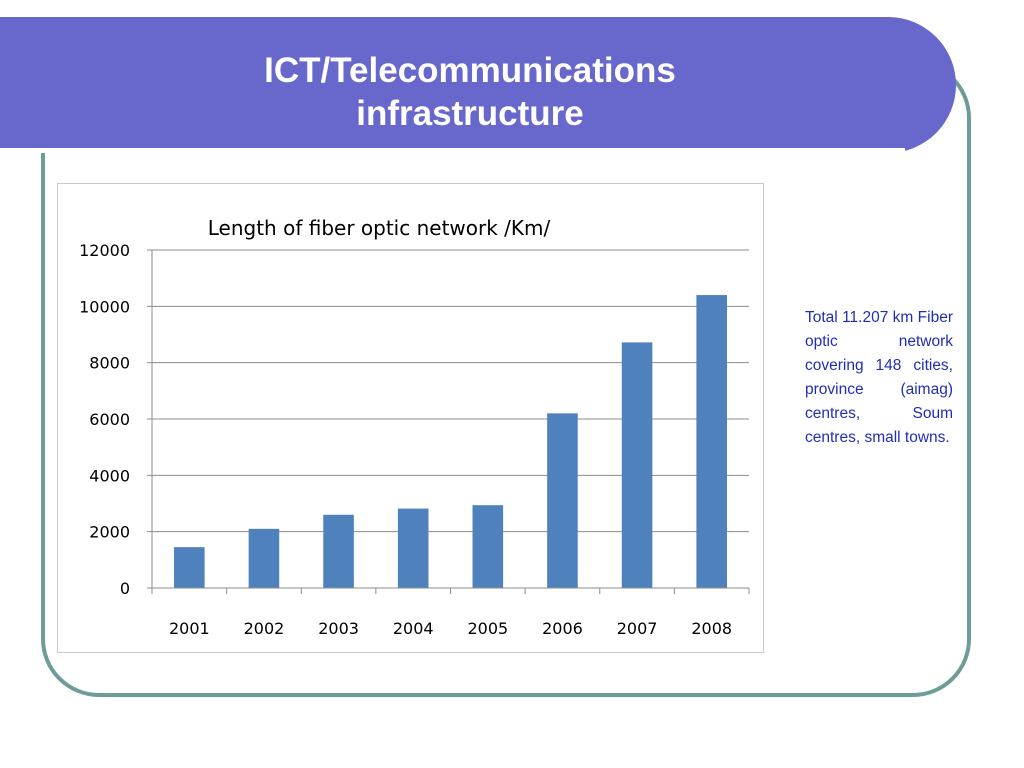 The width and height of the screenshot is (1024, 768). What do you see at coordinates (637, 628) in the screenshot?
I see `x-tick-label: 2007` at bounding box center [637, 628].